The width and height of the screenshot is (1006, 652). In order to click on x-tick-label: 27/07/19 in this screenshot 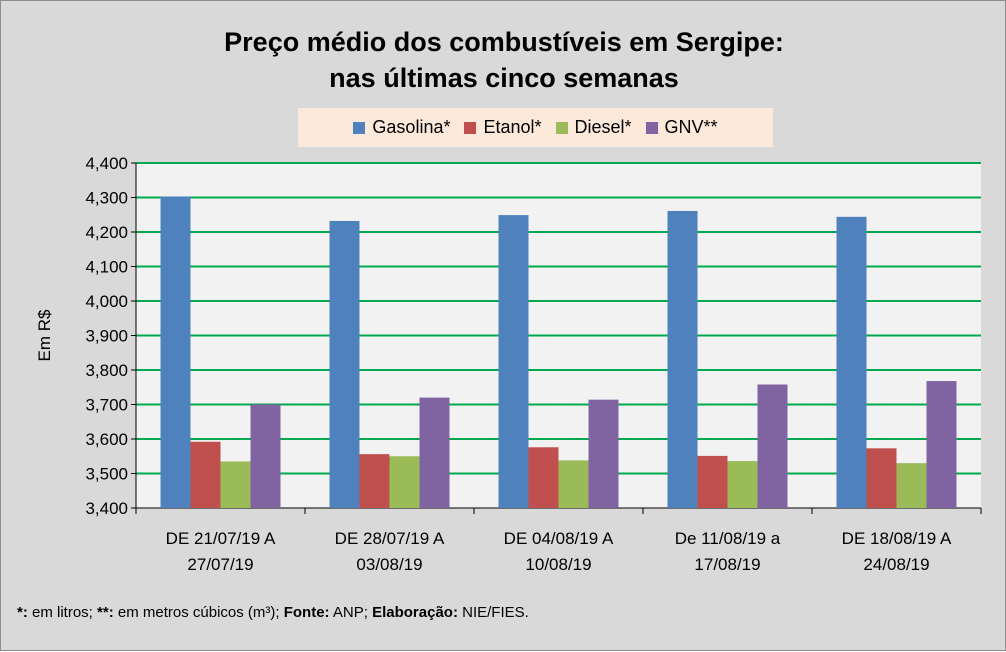, I will do `click(220, 564)`.